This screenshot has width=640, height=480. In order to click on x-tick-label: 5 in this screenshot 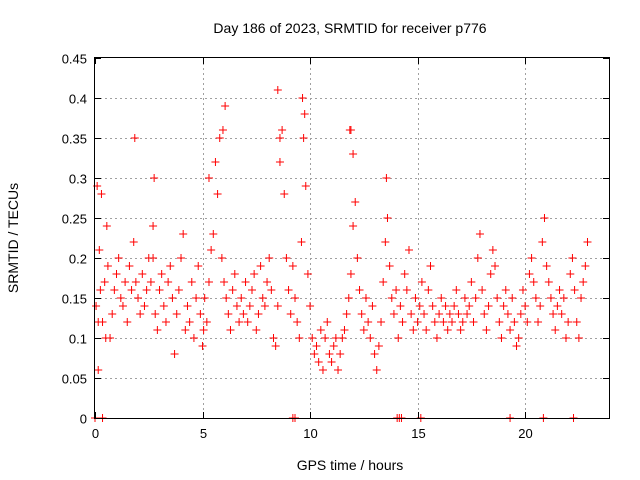, I will do `click(203, 433)`.